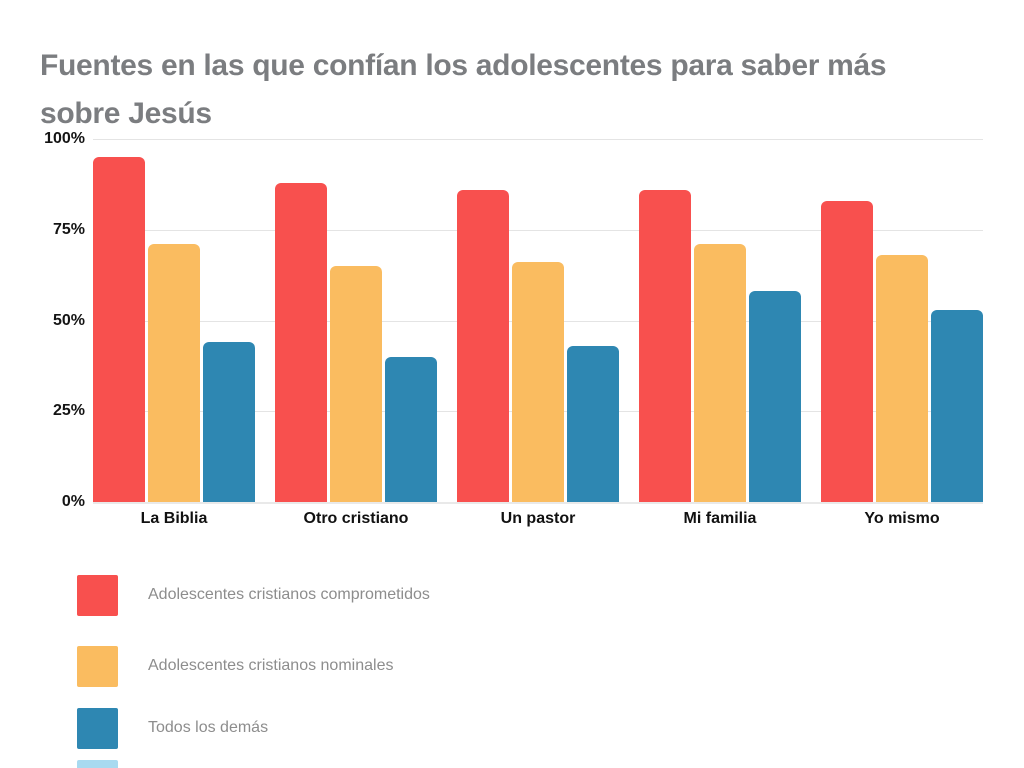 The image size is (1024, 768). Describe the element at coordinates (73, 501) in the screenshot. I see `y-tick-label: 0%` at that location.